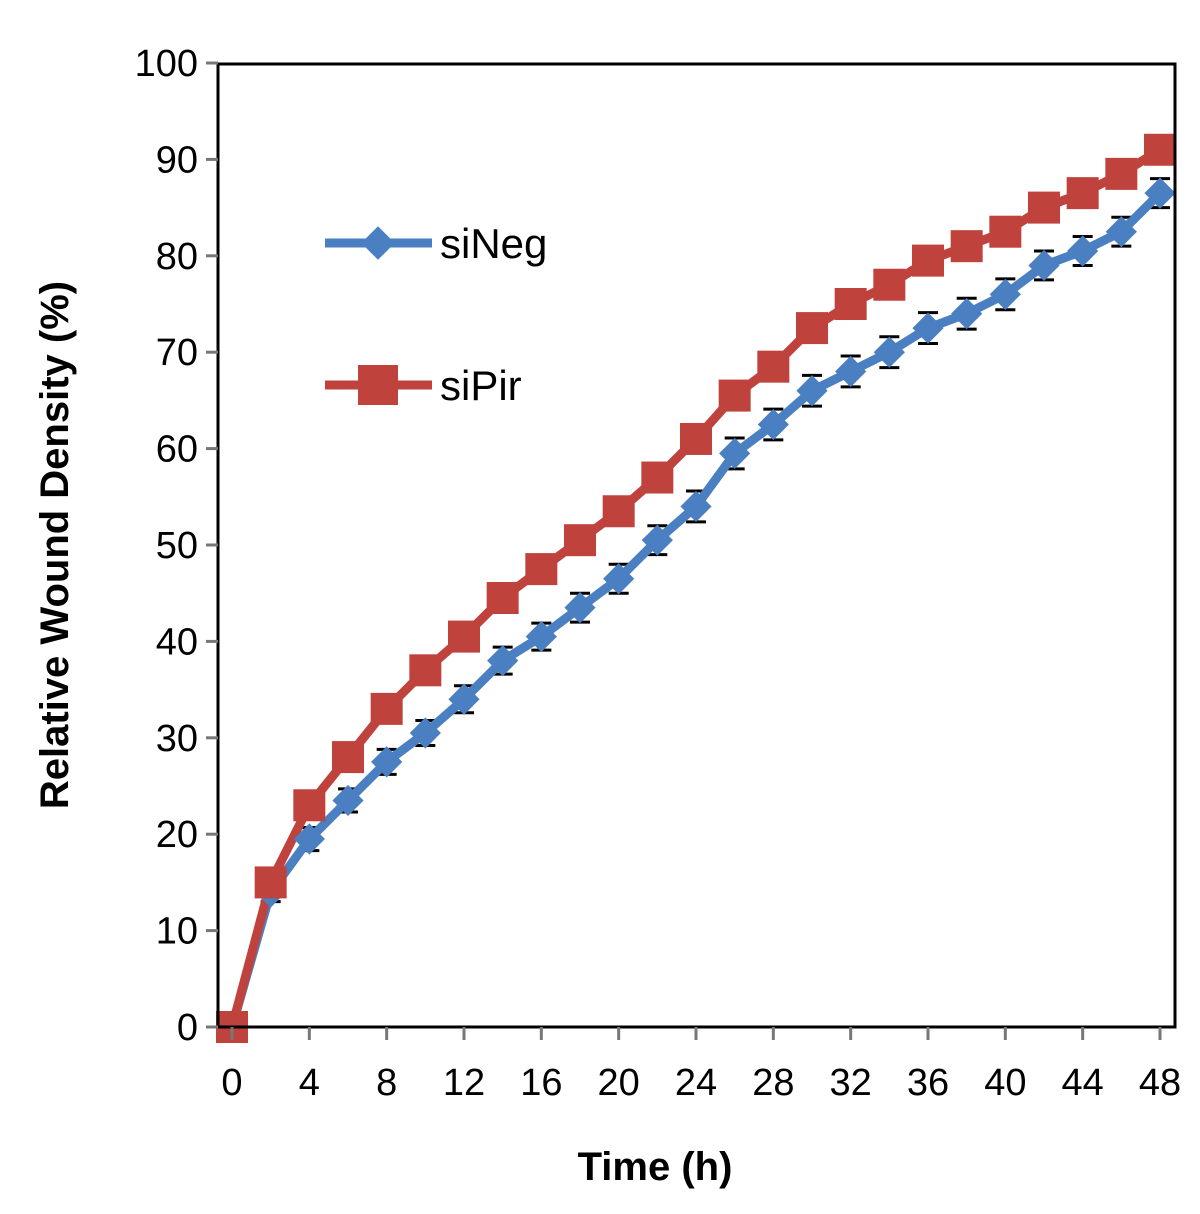 This screenshot has height=1214, width=1200. Describe the element at coordinates (696, 1083) in the screenshot. I see `x-tick-label: 24` at that location.